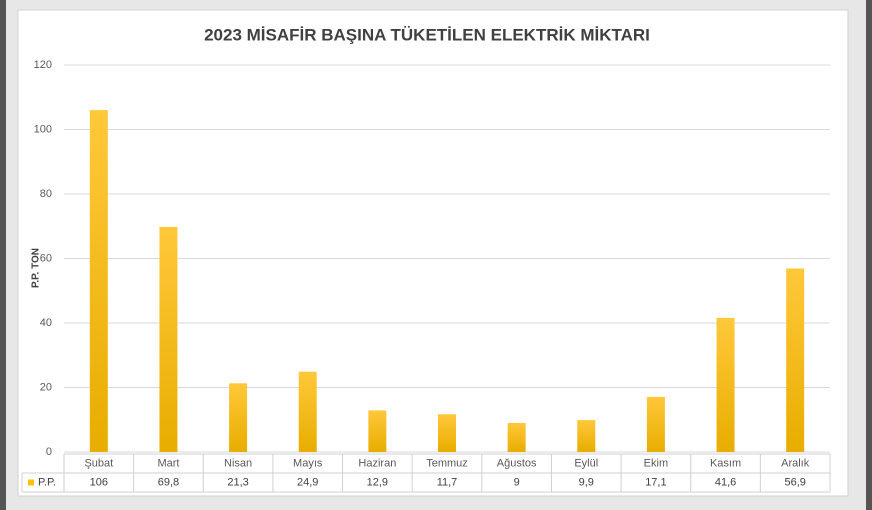  Describe the element at coordinates (725, 482) in the screenshot. I see `table-value: 41,6` at that location.